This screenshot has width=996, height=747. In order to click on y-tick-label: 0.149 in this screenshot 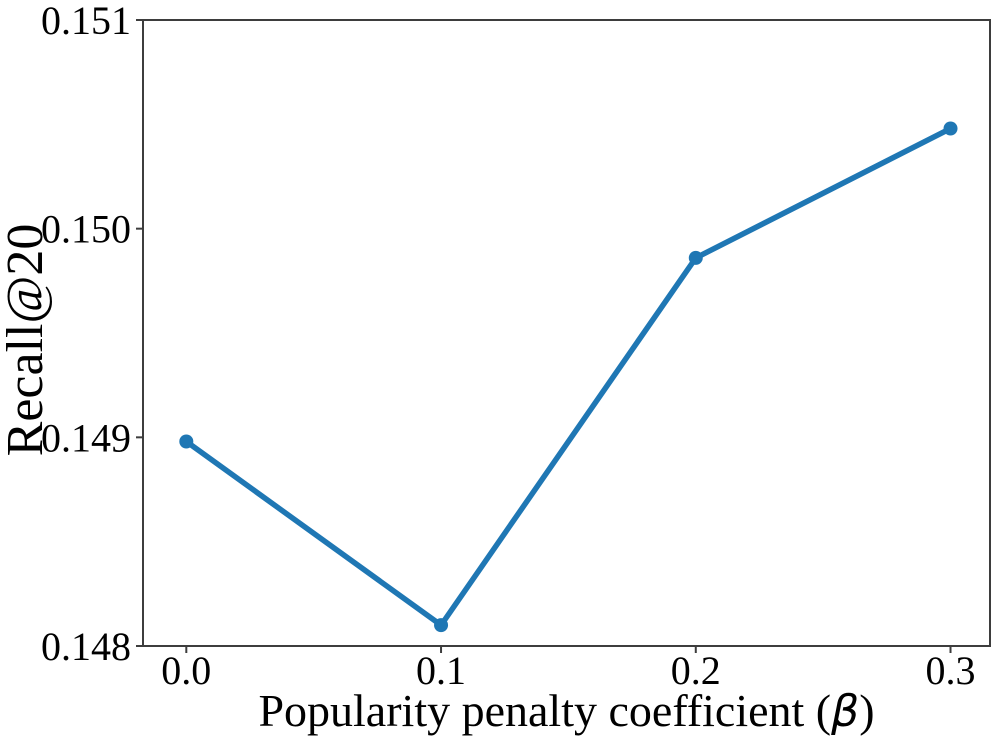, I will do `click(86, 437)`.